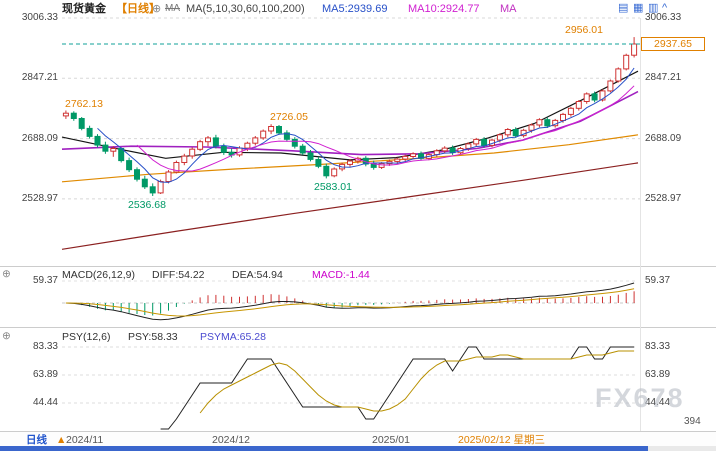 The image size is (716, 451). Describe the element at coordinates (84, 104) in the screenshot. I see `price-annotation: 2762.13` at that location.